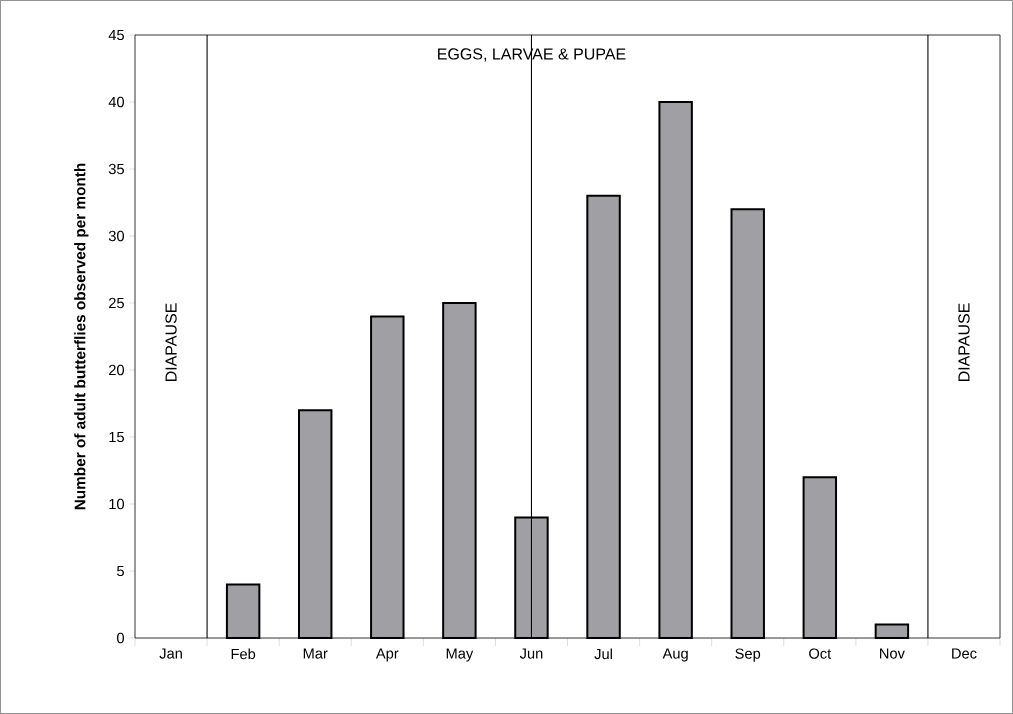 Image resolution: width=1013 pixels, height=714 pixels. Describe the element at coordinates (116, 303) in the screenshot. I see `y-tick-label: 25` at that location.